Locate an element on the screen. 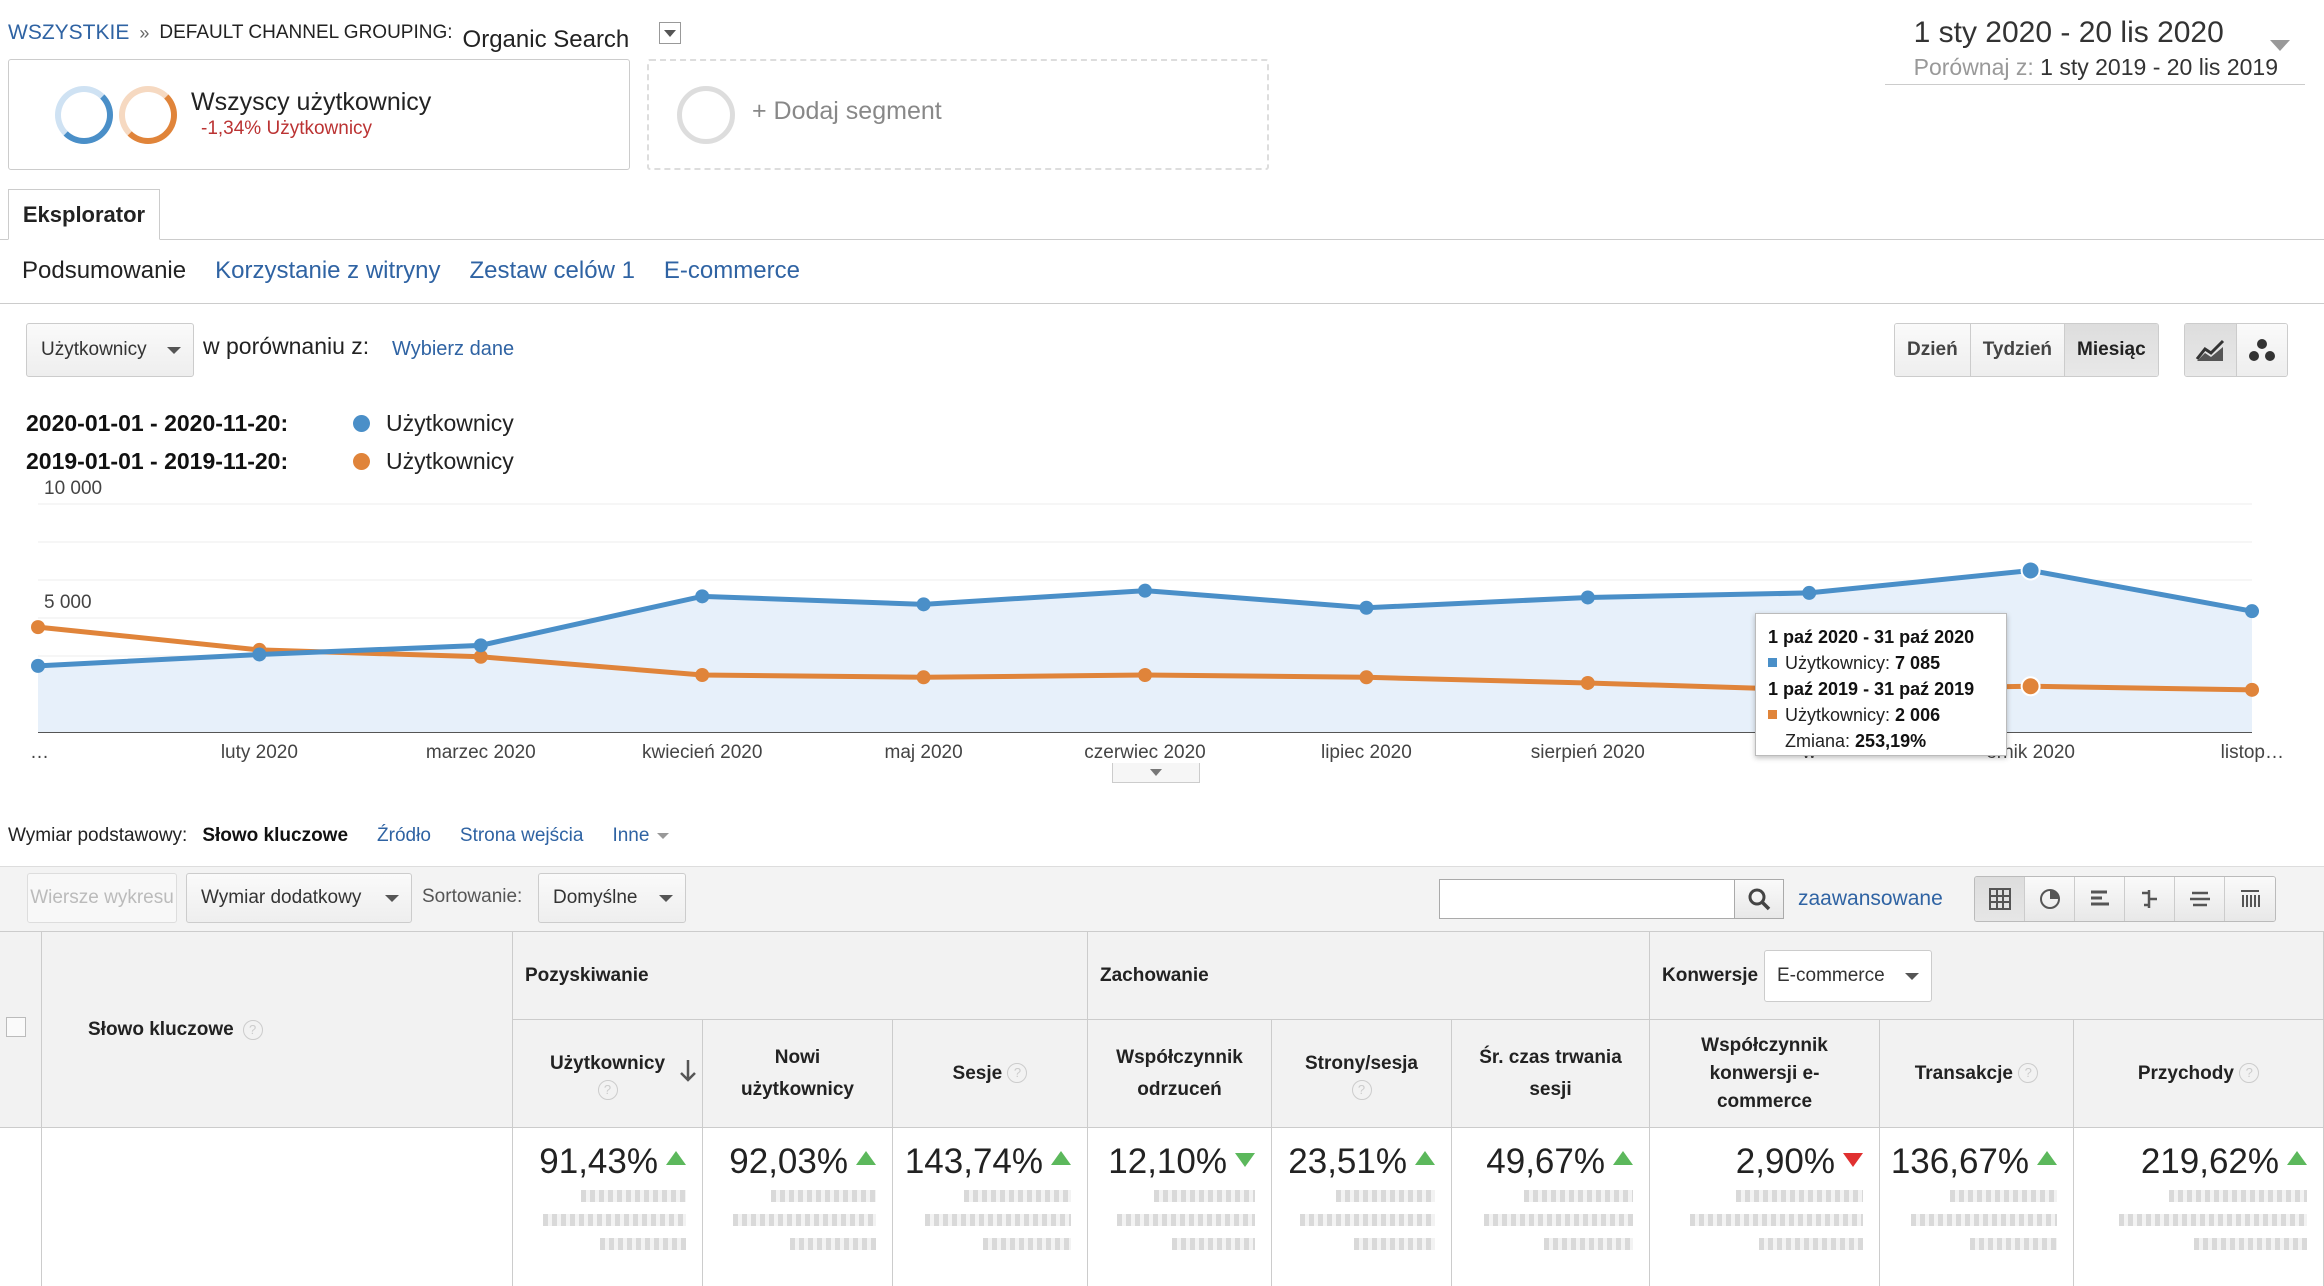 Image resolution: width=2324 pixels, height=1286 pixels. conversion-type-select: E-commerce is located at coordinates (1848, 976).